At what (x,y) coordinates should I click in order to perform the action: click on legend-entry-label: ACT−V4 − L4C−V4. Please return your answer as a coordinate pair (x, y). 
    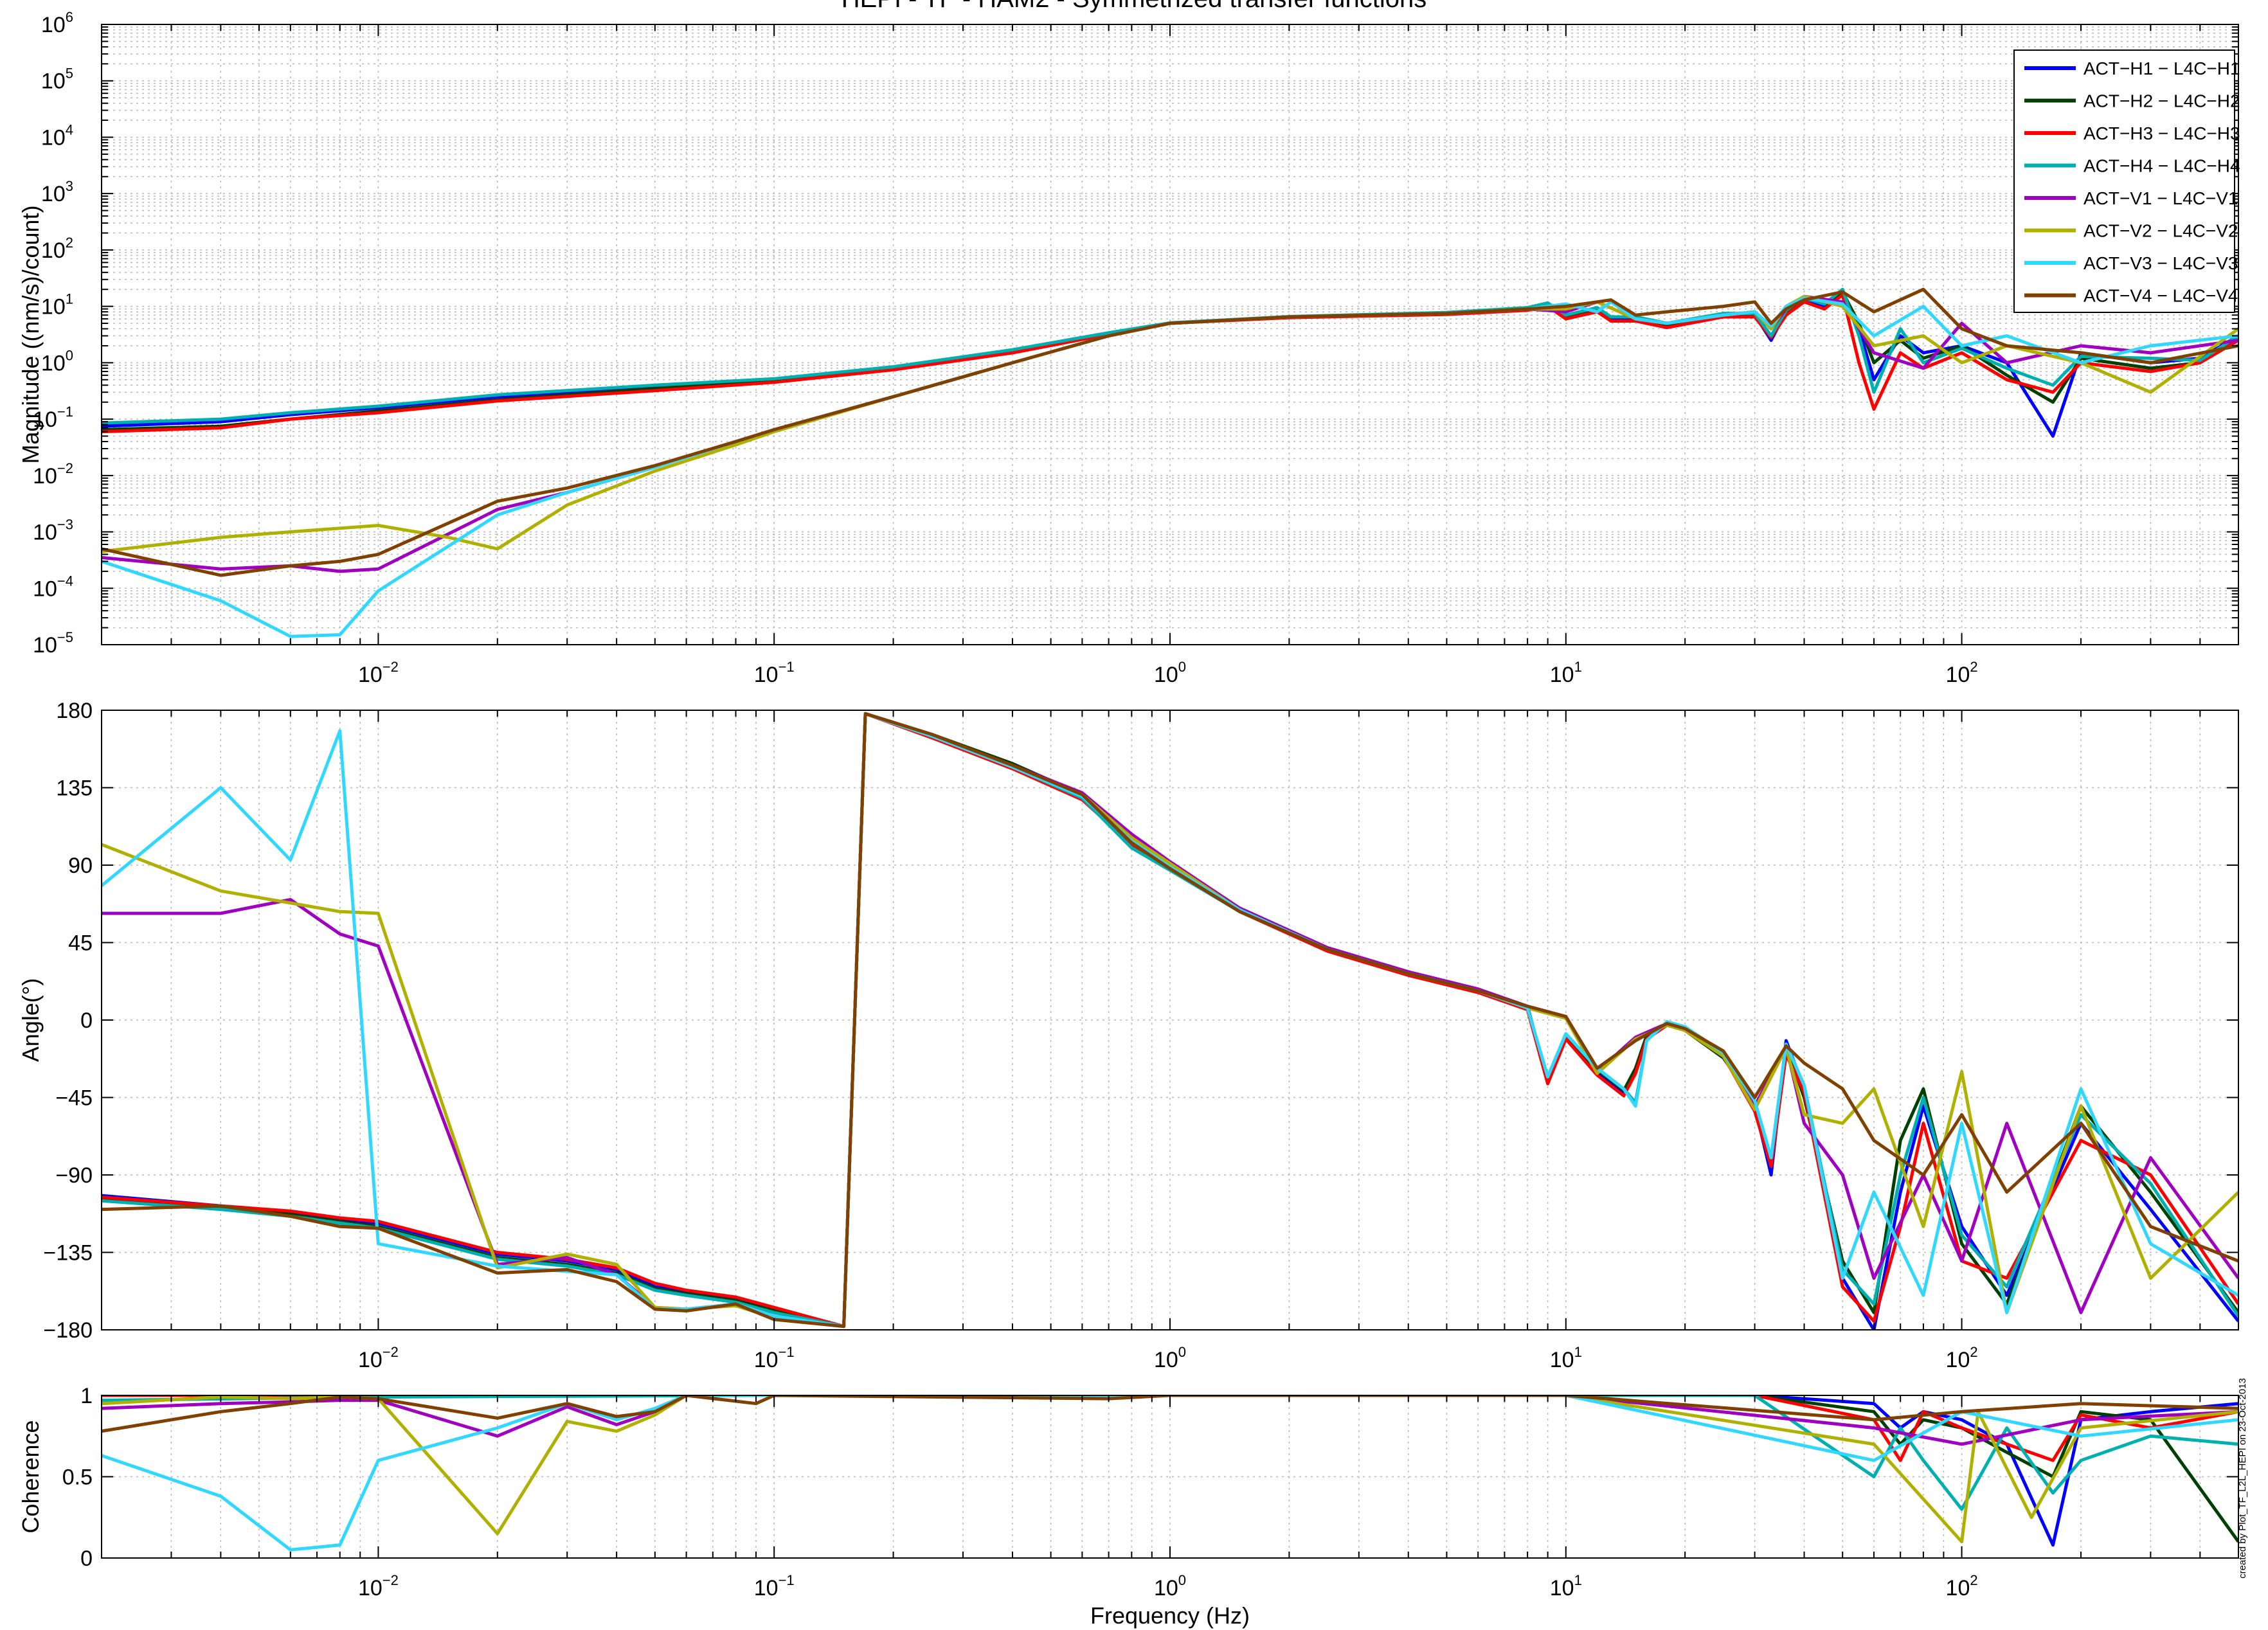
    Looking at the image, I should click on (2161, 296).